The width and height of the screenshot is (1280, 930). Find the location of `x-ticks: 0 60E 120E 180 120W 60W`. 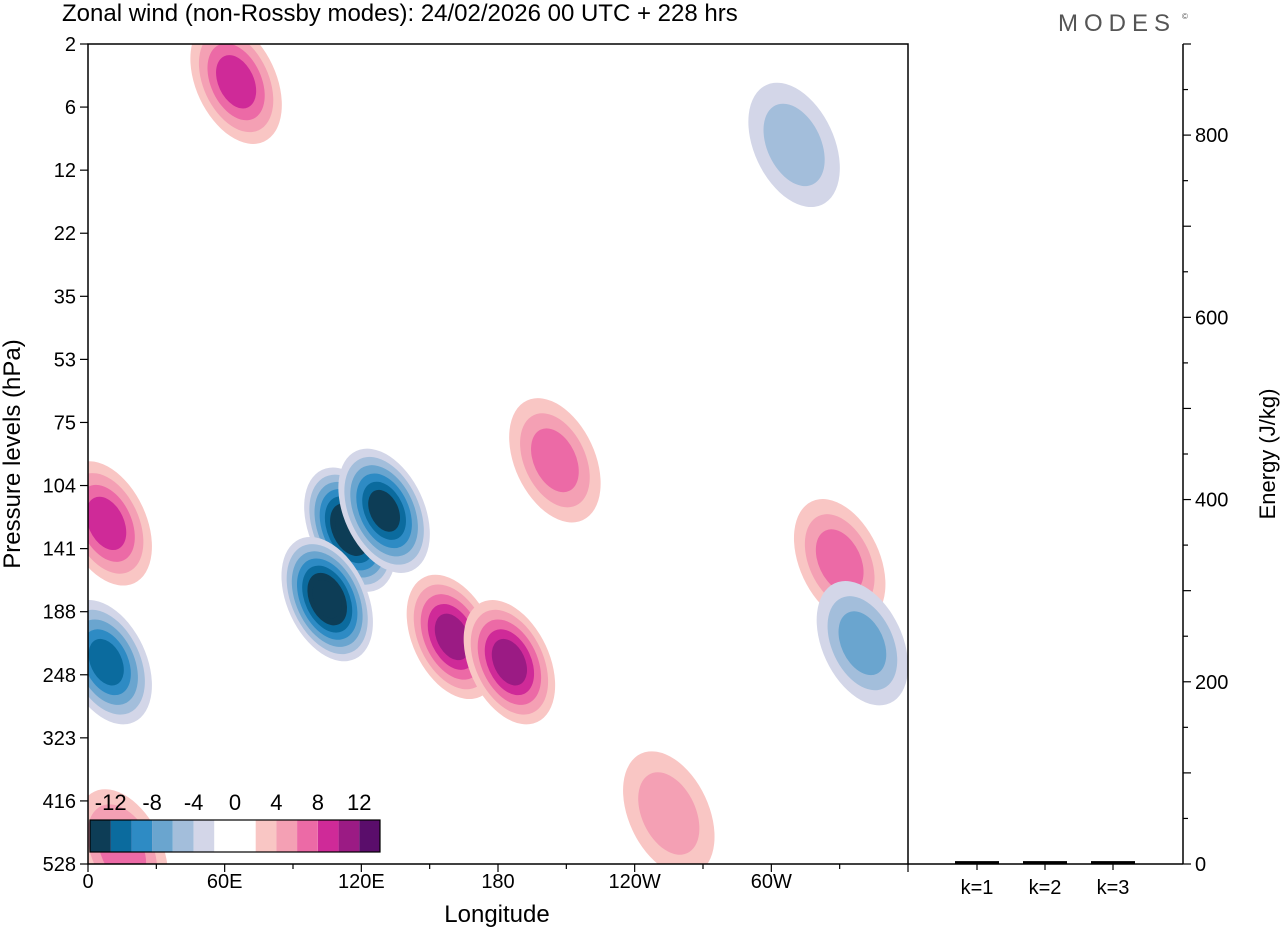

x-ticks: 0 60E 120E 180 120W 60W is located at coordinates (495, 878).